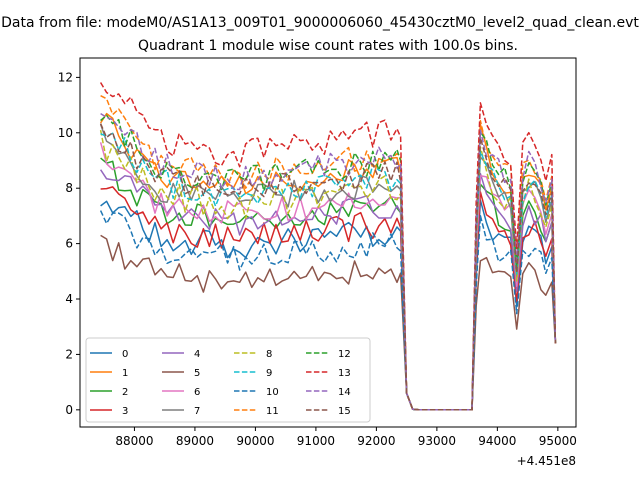  What do you see at coordinates (272, 411) in the screenshot?
I see `legend-label-11: 11` at bounding box center [272, 411].